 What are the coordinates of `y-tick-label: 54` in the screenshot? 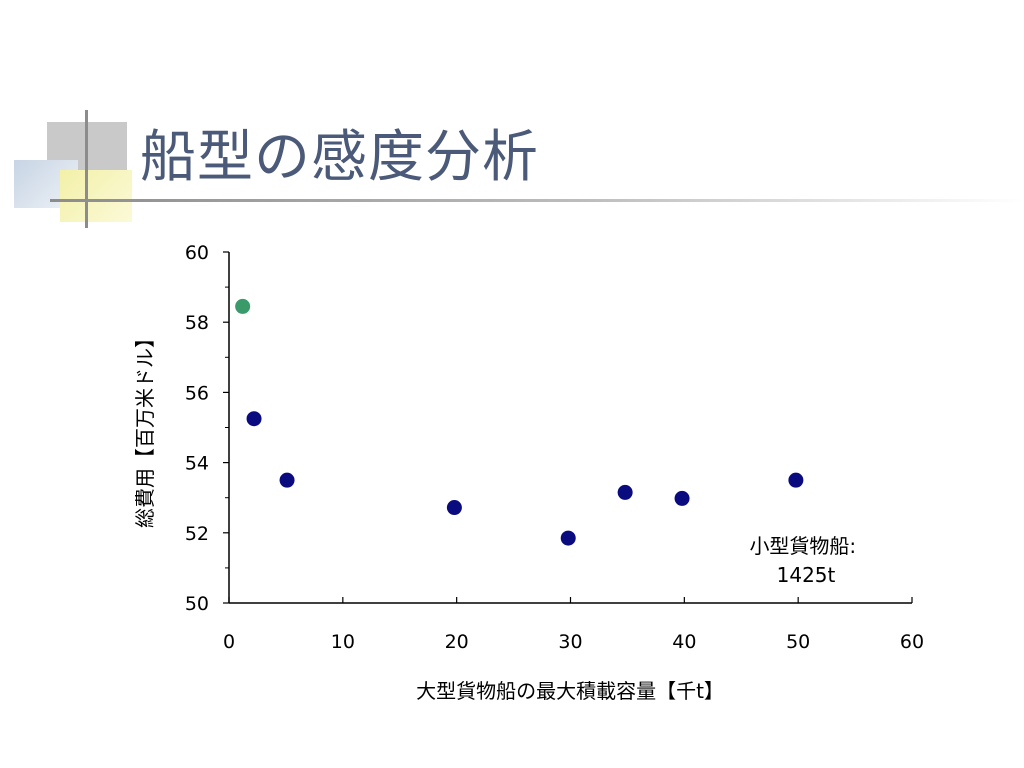 It's located at (197, 464).